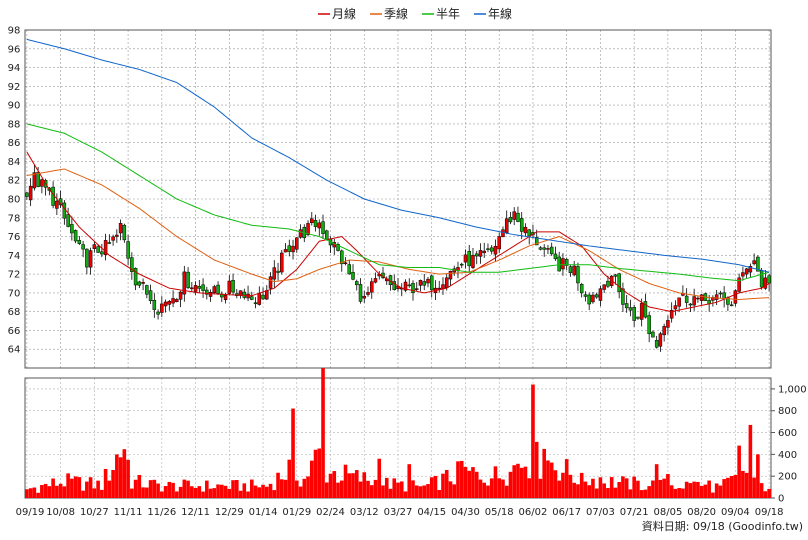  What do you see at coordinates (787, 455) in the screenshot?
I see `volume-tick-label: 400` at bounding box center [787, 455].